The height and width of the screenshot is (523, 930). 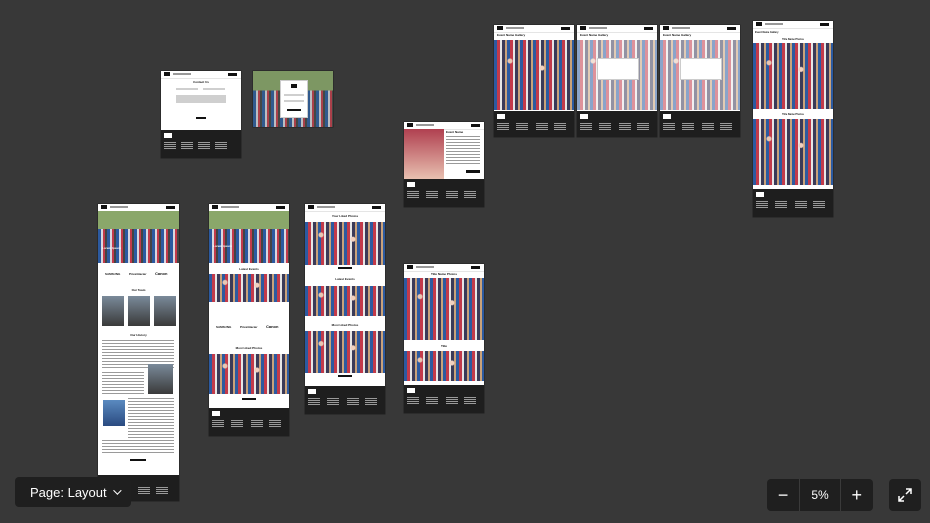 What do you see at coordinates (68, 492) in the screenshot?
I see `page-selector-label: Page: Layout` at bounding box center [68, 492].